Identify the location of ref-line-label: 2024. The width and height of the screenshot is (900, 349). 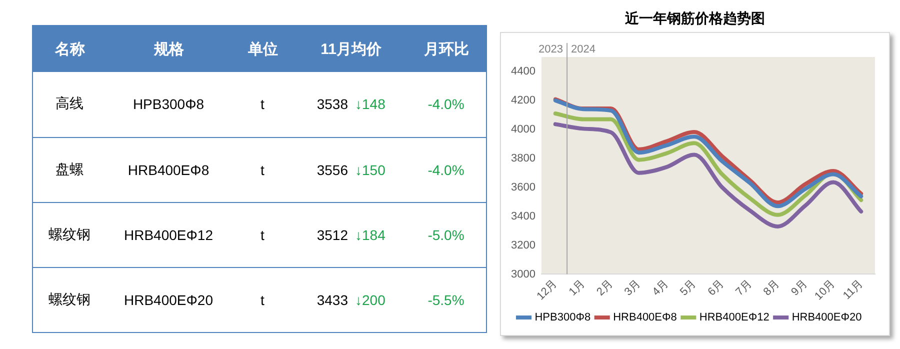
(583, 50).